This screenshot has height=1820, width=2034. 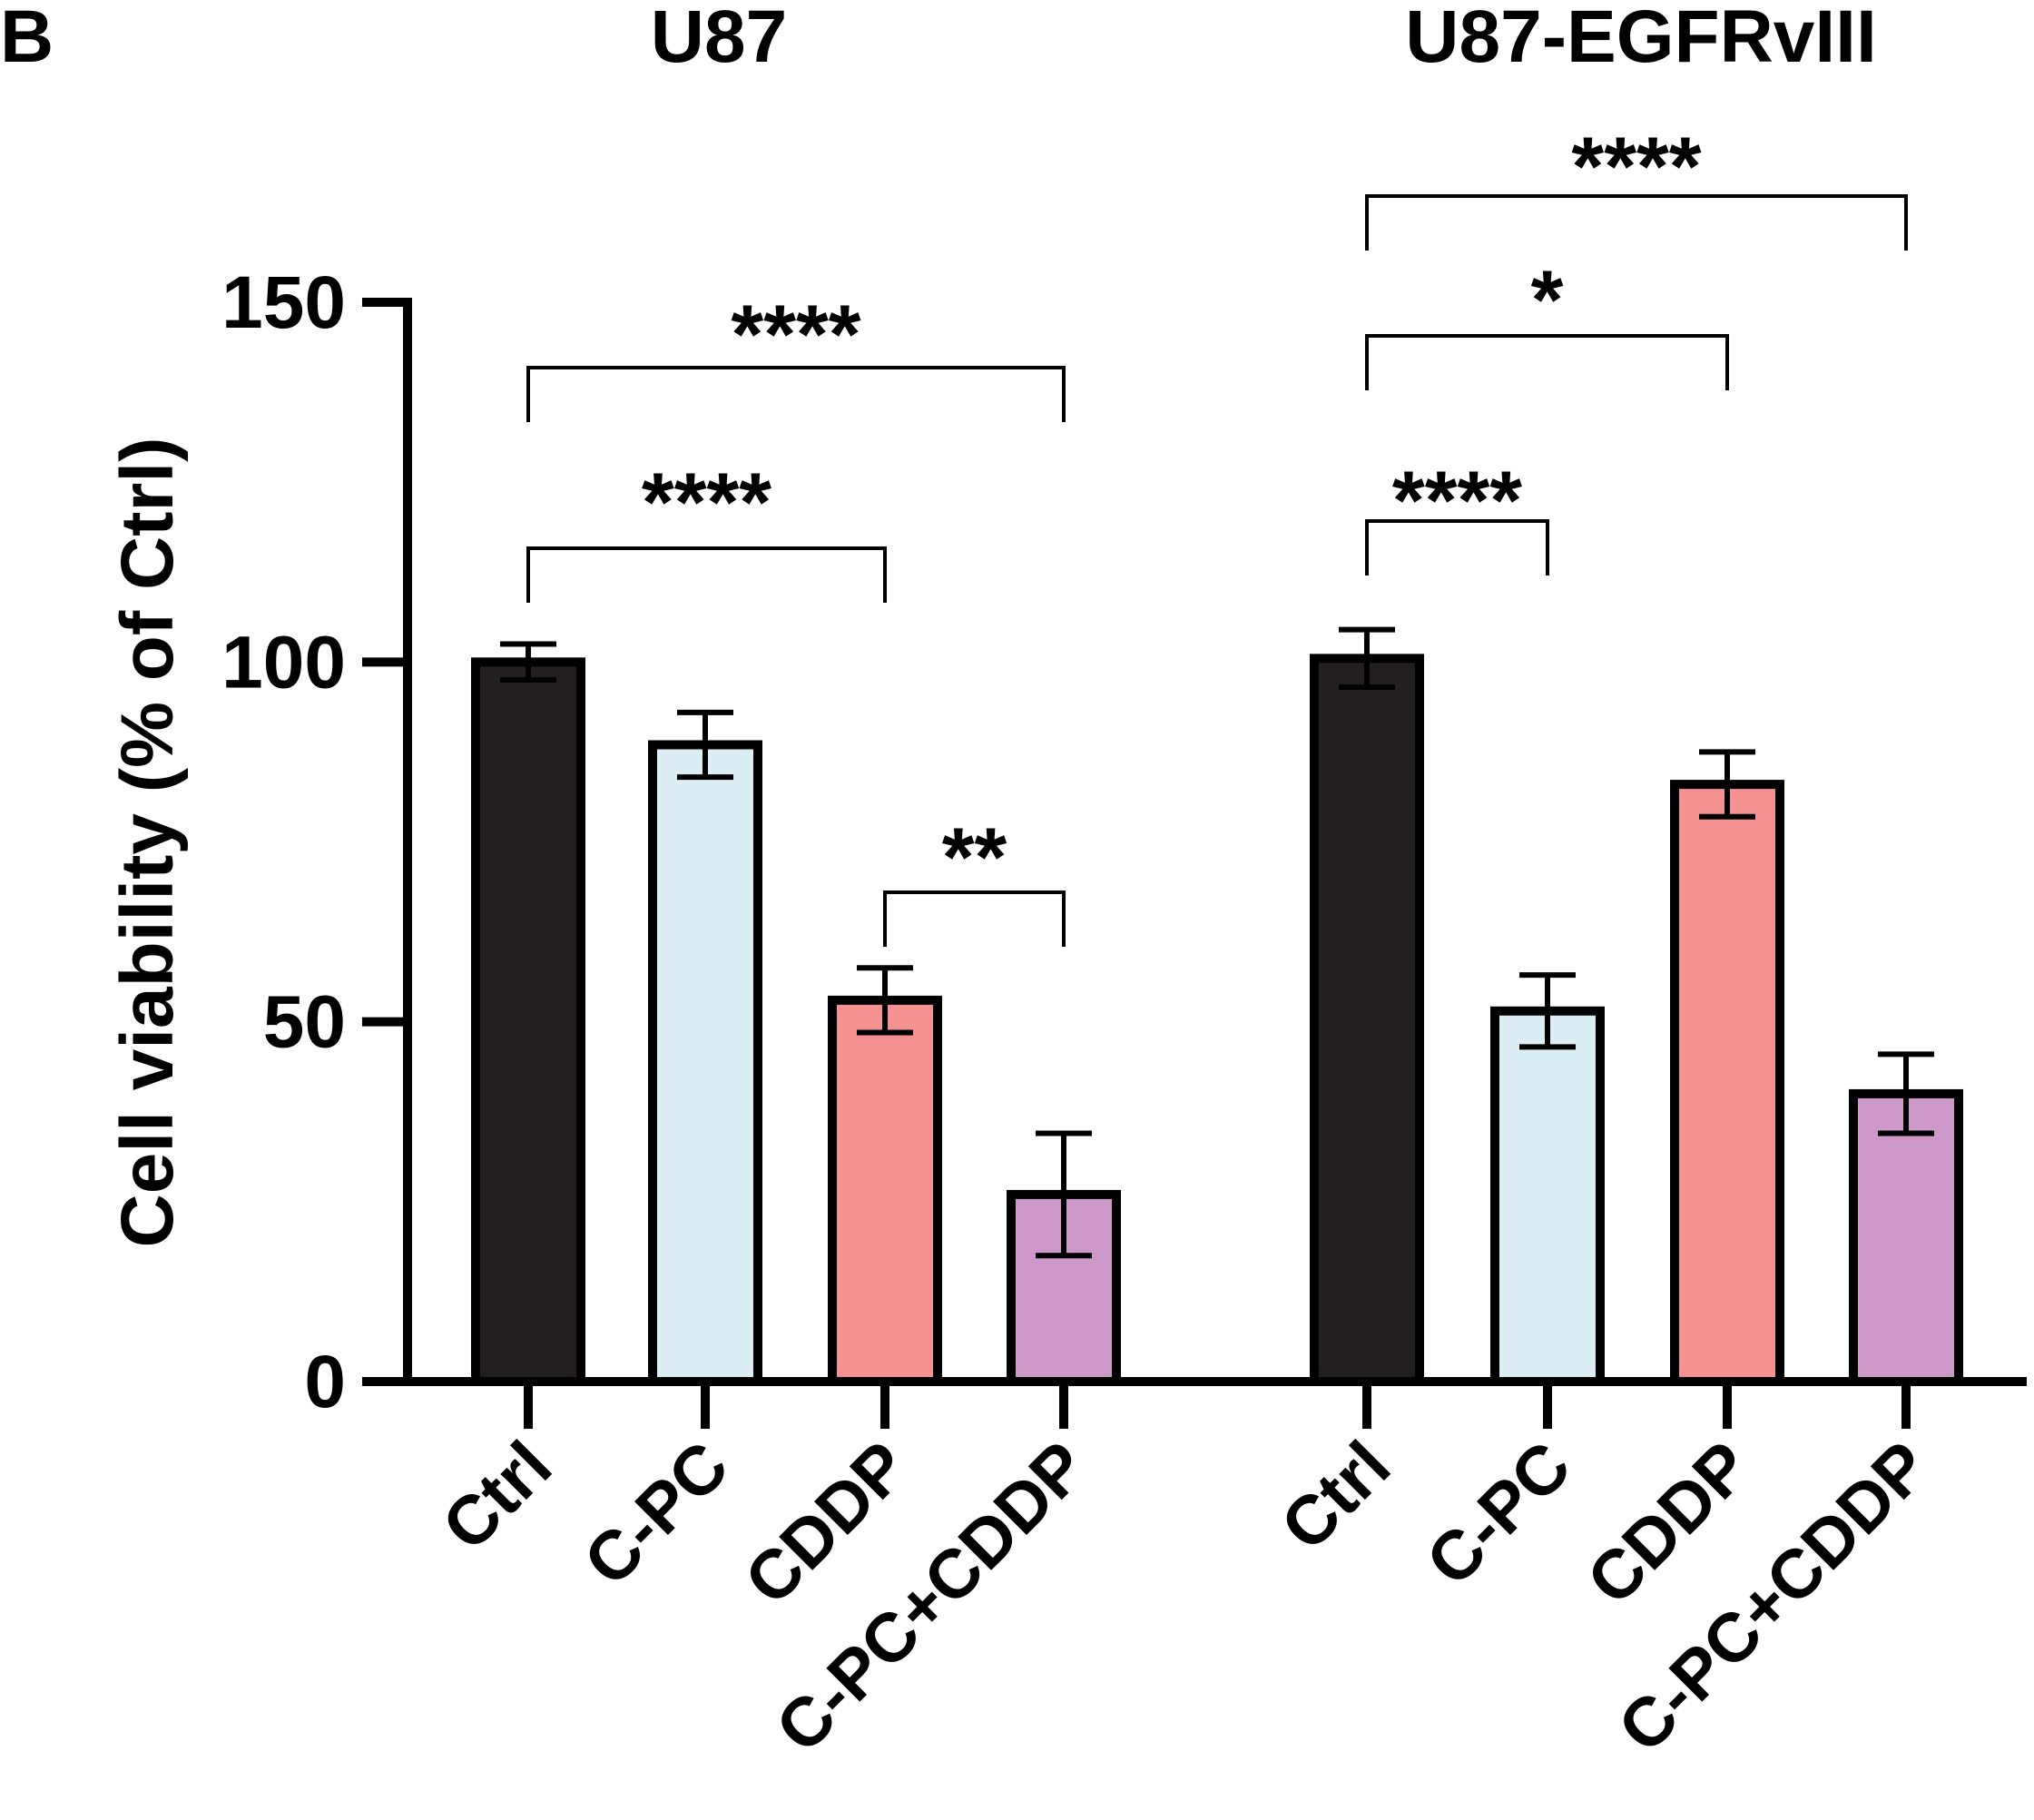 I want to click on group-title: U87, so click(x=719, y=39).